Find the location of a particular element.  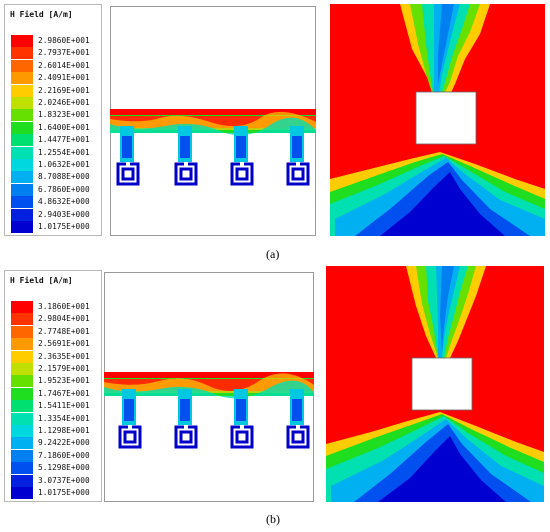

legend-title-b: H Field [A/m] is located at coordinates (41, 280).